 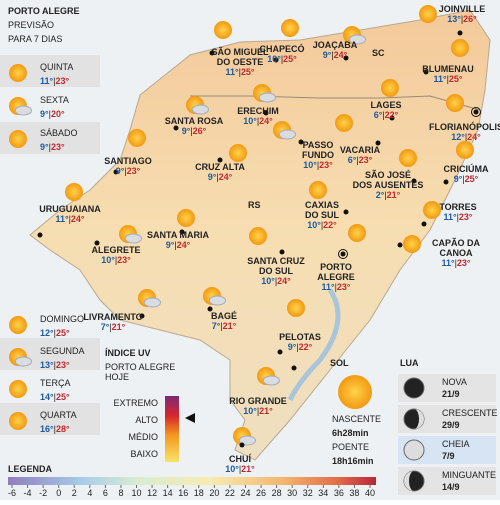 I want to click on sun-title: SOL, so click(x=339, y=363).